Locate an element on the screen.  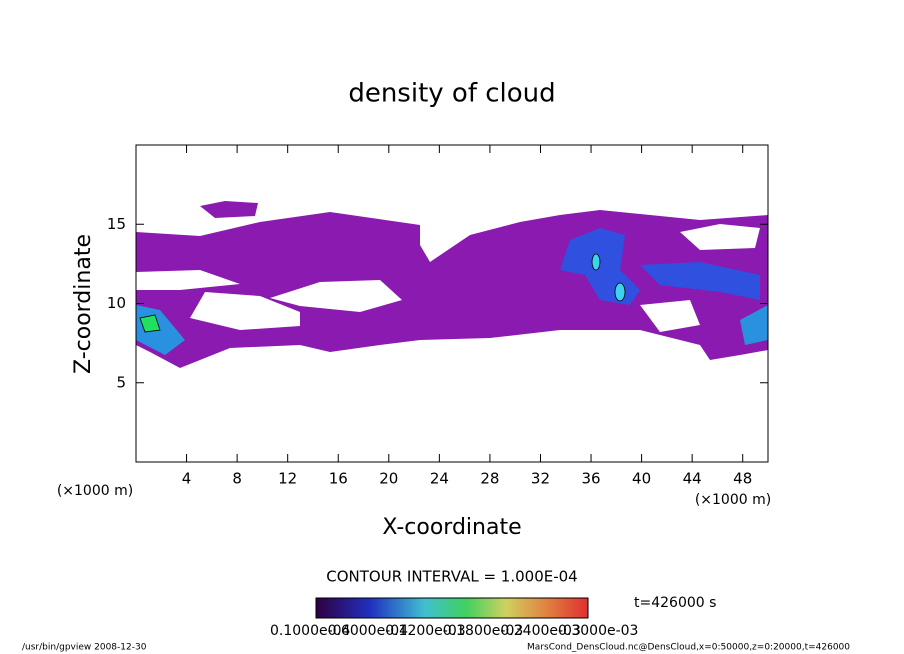
footer-left: /usr/bin/gpview 2008-12-30 is located at coordinates (84, 648).